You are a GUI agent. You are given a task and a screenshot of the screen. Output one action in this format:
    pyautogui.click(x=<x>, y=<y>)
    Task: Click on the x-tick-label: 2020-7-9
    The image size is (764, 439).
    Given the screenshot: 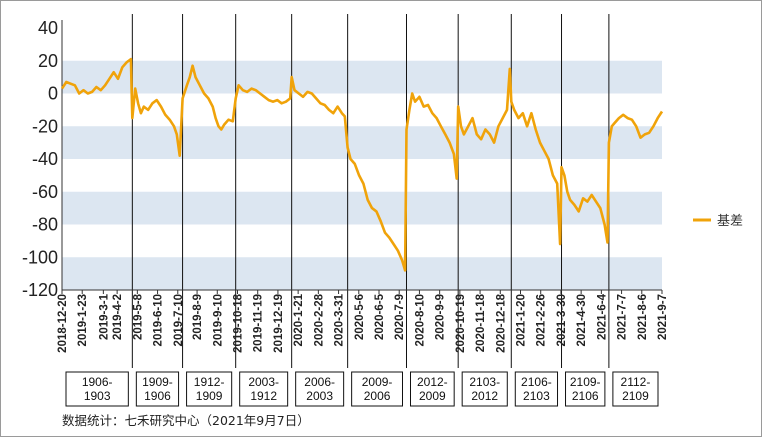 What is the action you would take?
    pyautogui.click(x=400, y=317)
    